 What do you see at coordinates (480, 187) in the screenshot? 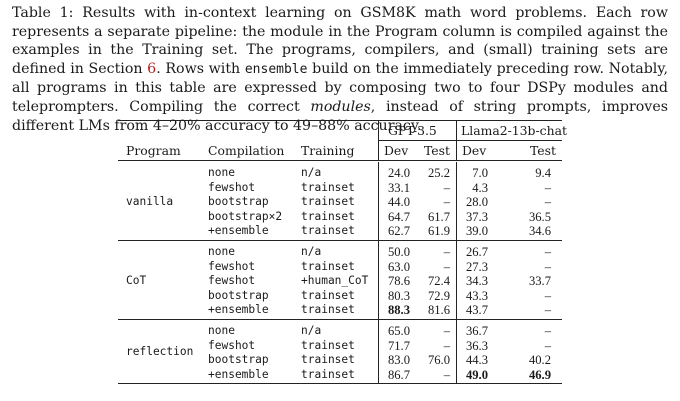
I see `cell-llama-dev: 4.3` at bounding box center [480, 187].